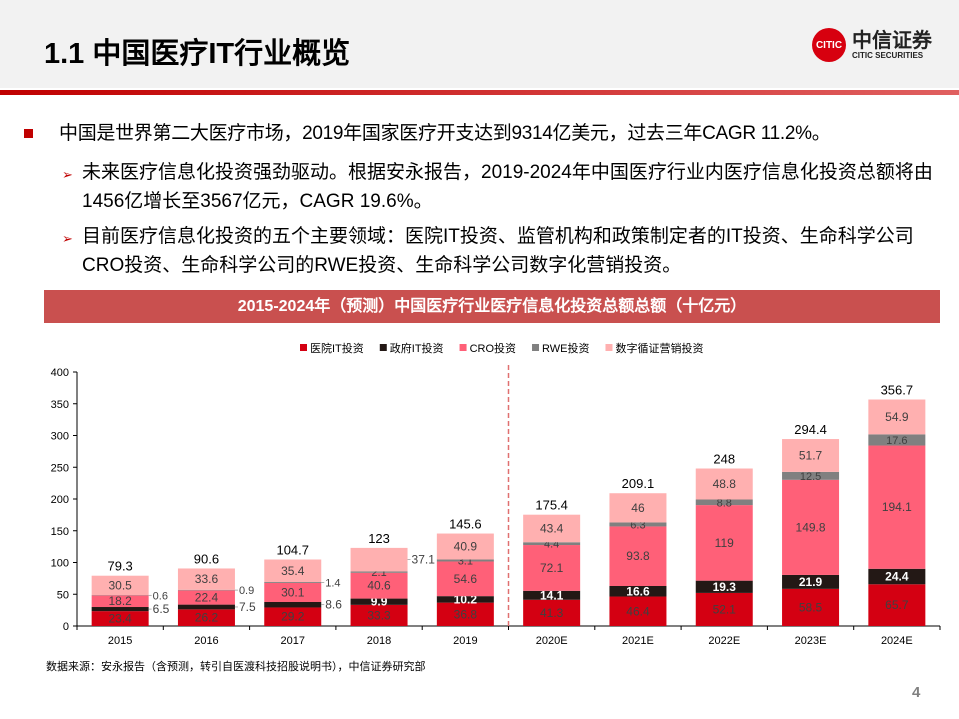 This screenshot has height=719, width=959. Describe the element at coordinates (197, 54) in the screenshot. I see `page-title: 1.1 中国医疗IT行业概览` at that location.